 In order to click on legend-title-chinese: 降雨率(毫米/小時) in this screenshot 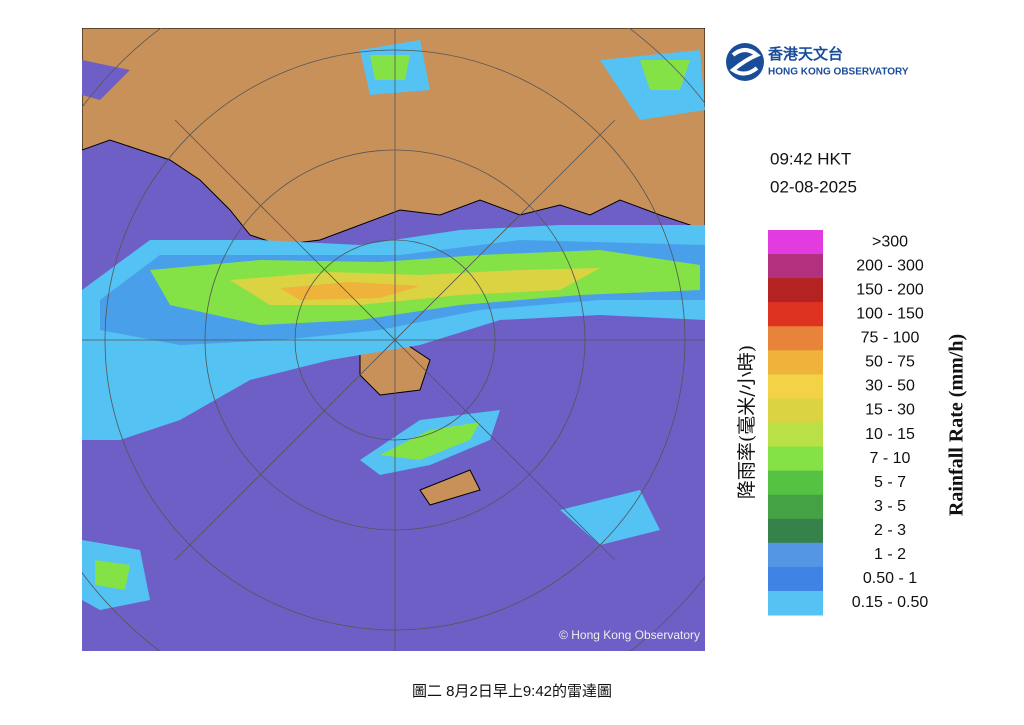, I will do `click(747, 422)`.